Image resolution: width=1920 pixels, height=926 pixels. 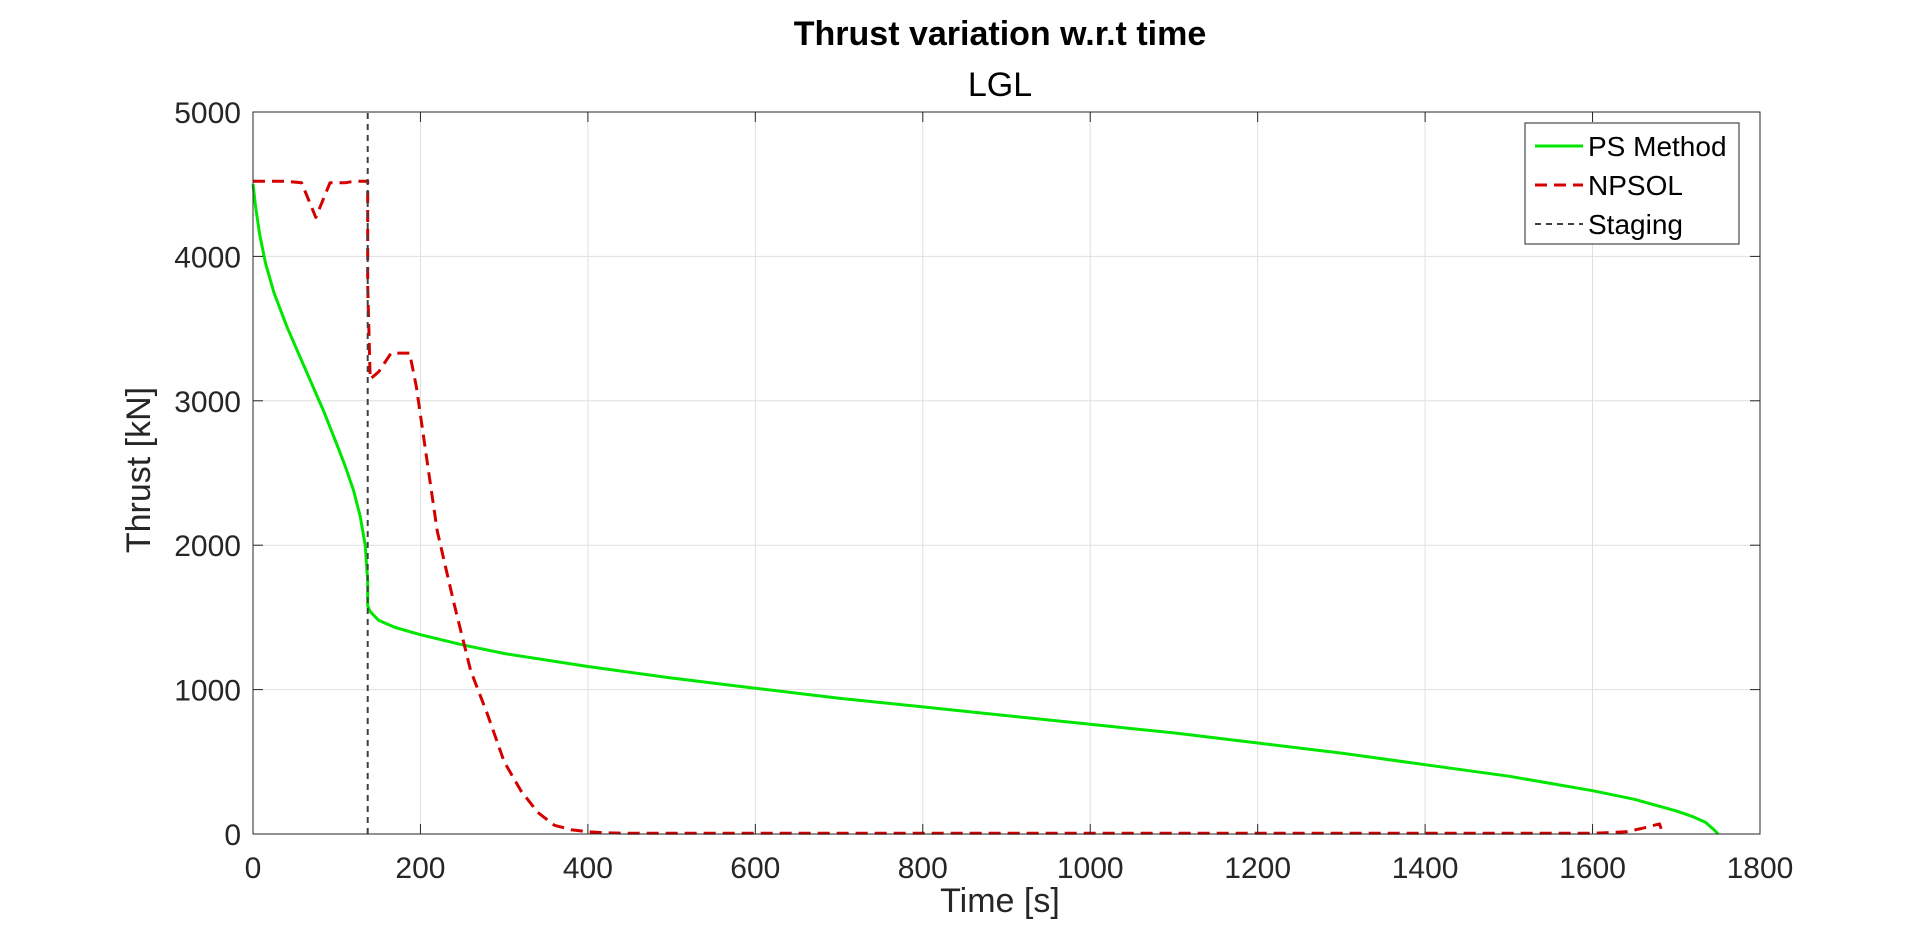 What do you see at coordinates (1592, 868) in the screenshot?
I see `x-tick-label: 1600` at bounding box center [1592, 868].